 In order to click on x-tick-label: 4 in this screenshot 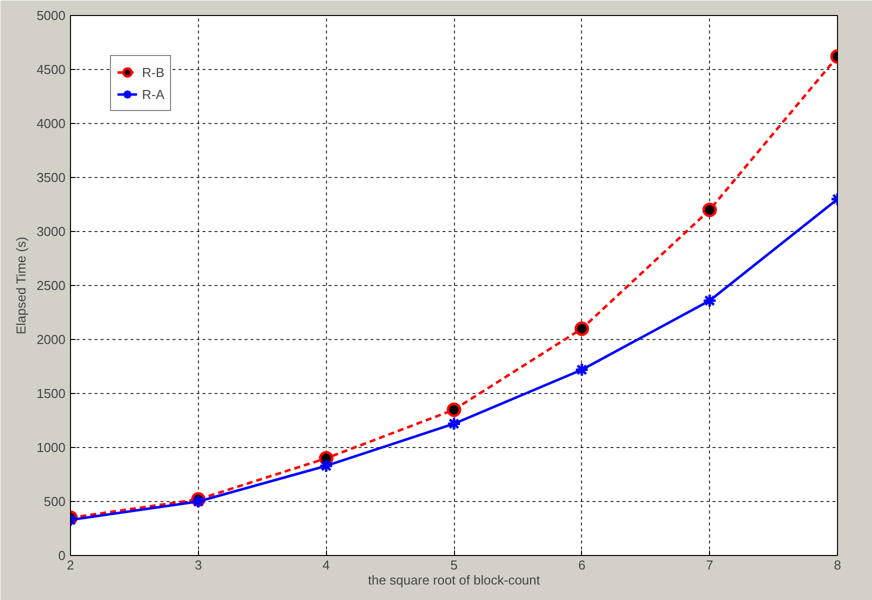, I will do `click(326, 565)`.